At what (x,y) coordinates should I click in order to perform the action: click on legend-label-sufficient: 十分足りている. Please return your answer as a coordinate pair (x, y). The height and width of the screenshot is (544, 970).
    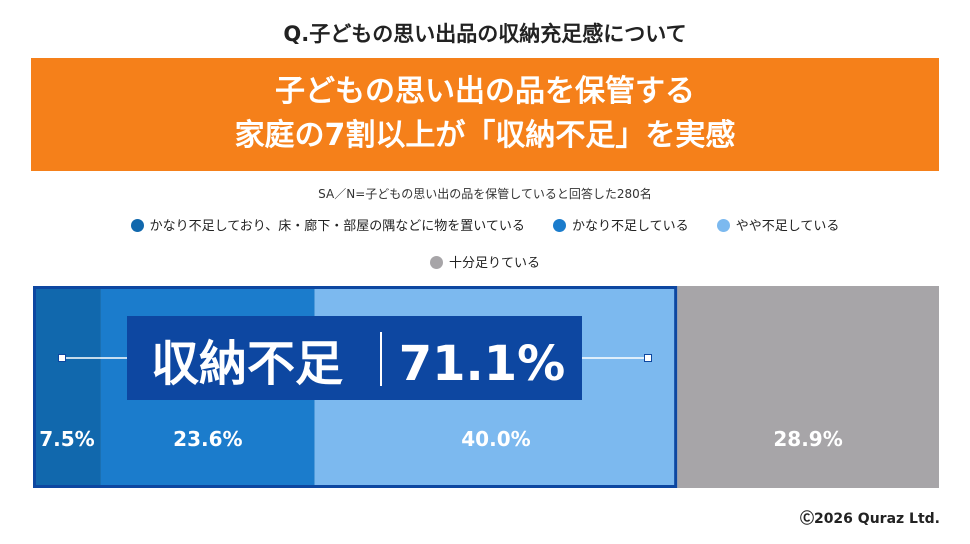
    Looking at the image, I should click on (494, 263).